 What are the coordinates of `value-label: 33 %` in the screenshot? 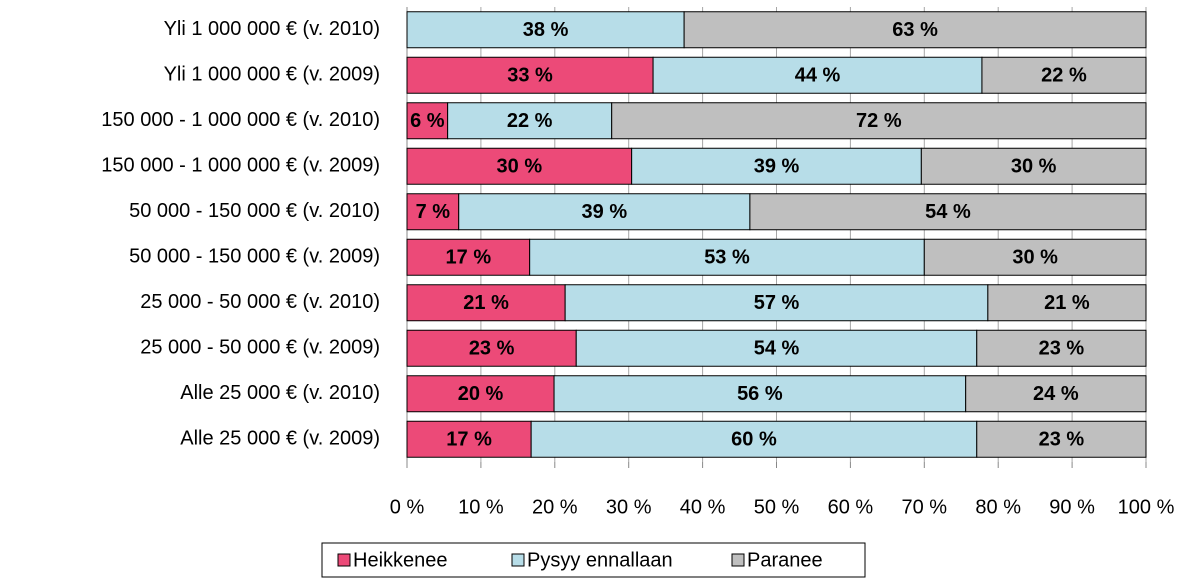 It's located at (530, 76).